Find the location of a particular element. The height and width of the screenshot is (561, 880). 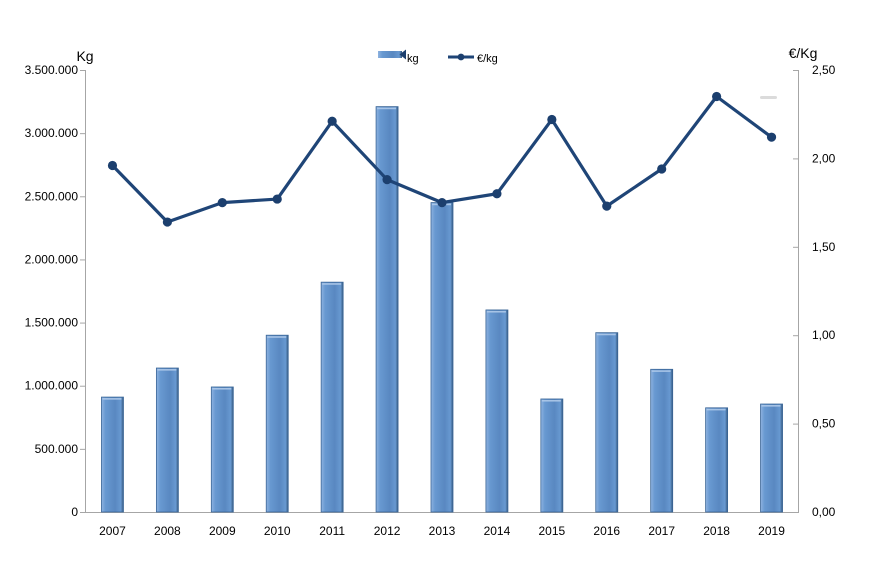

line-point-2015 is located at coordinates (552, 119).